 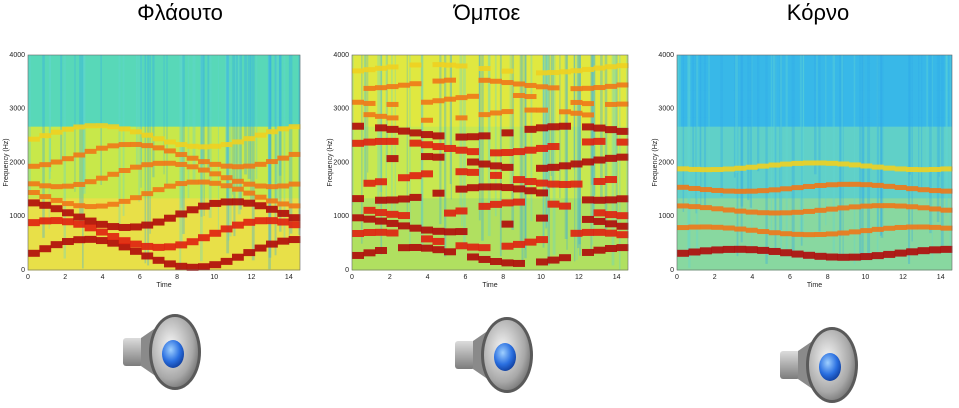 What do you see at coordinates (140, 277) in the screenshot?
I see `x-tick-label: 6` at bounding box center [140, 277].